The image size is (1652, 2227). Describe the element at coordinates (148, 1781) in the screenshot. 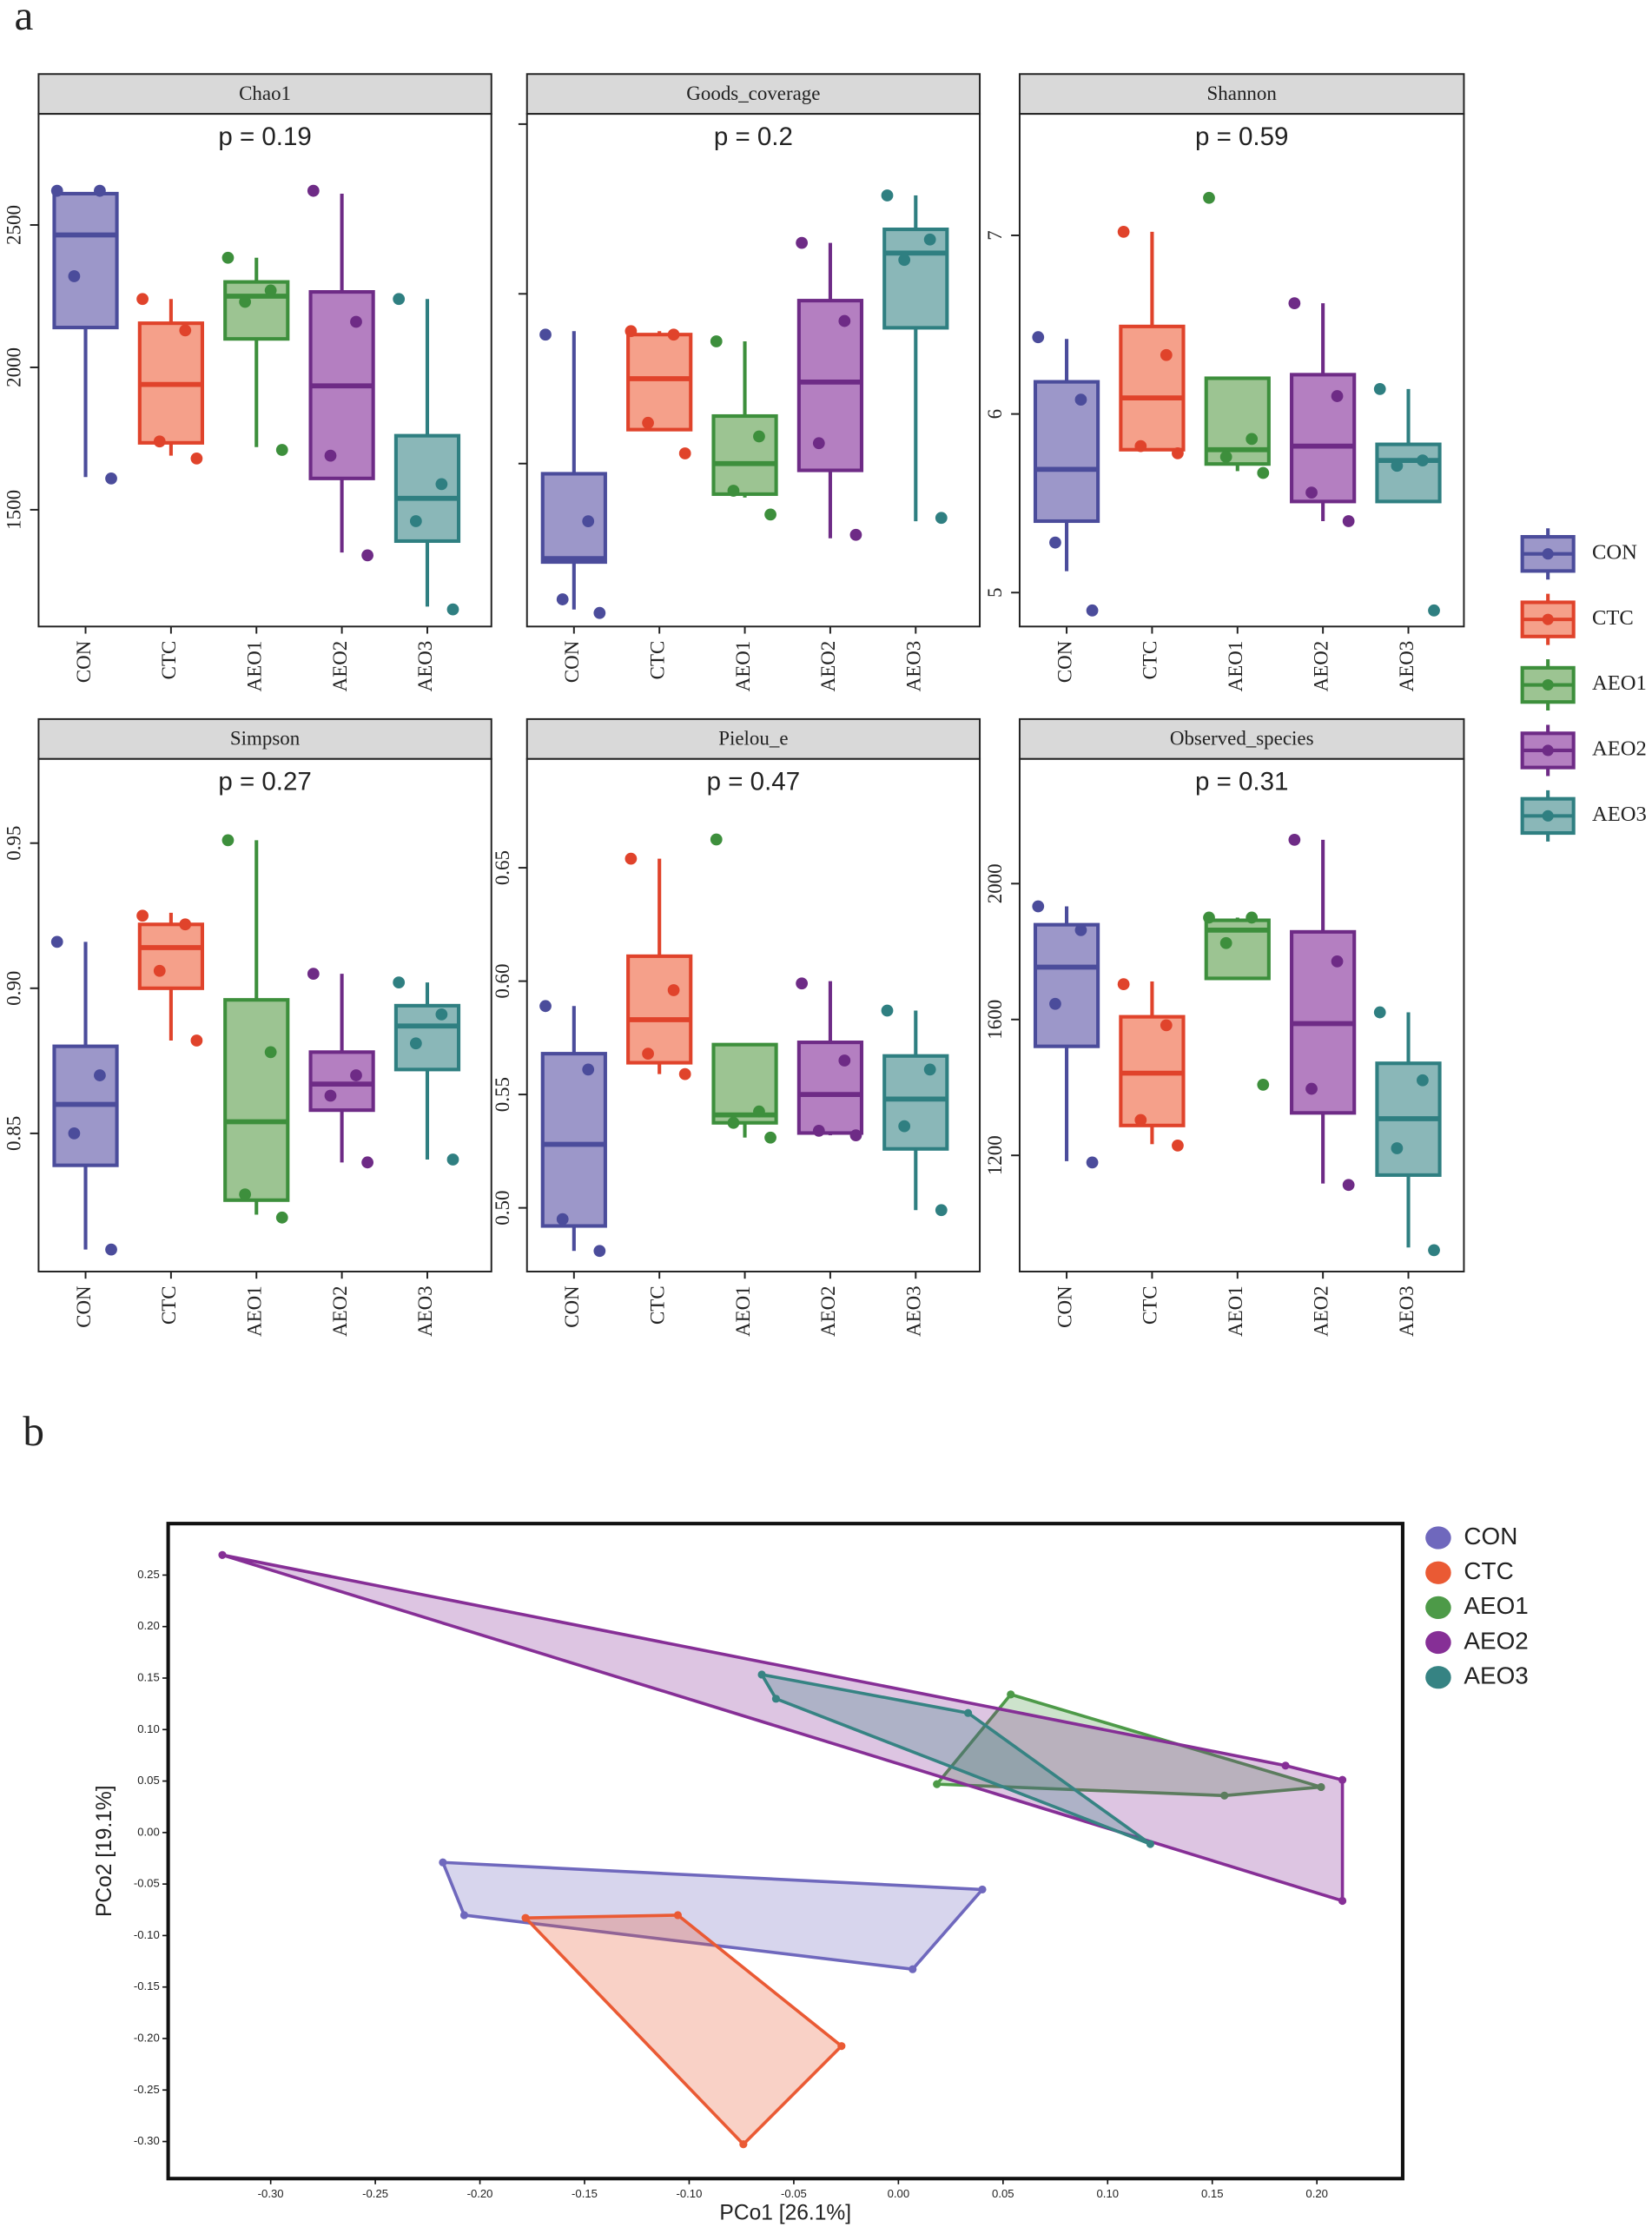

I see `y-tick-label: 0.05` at that location.